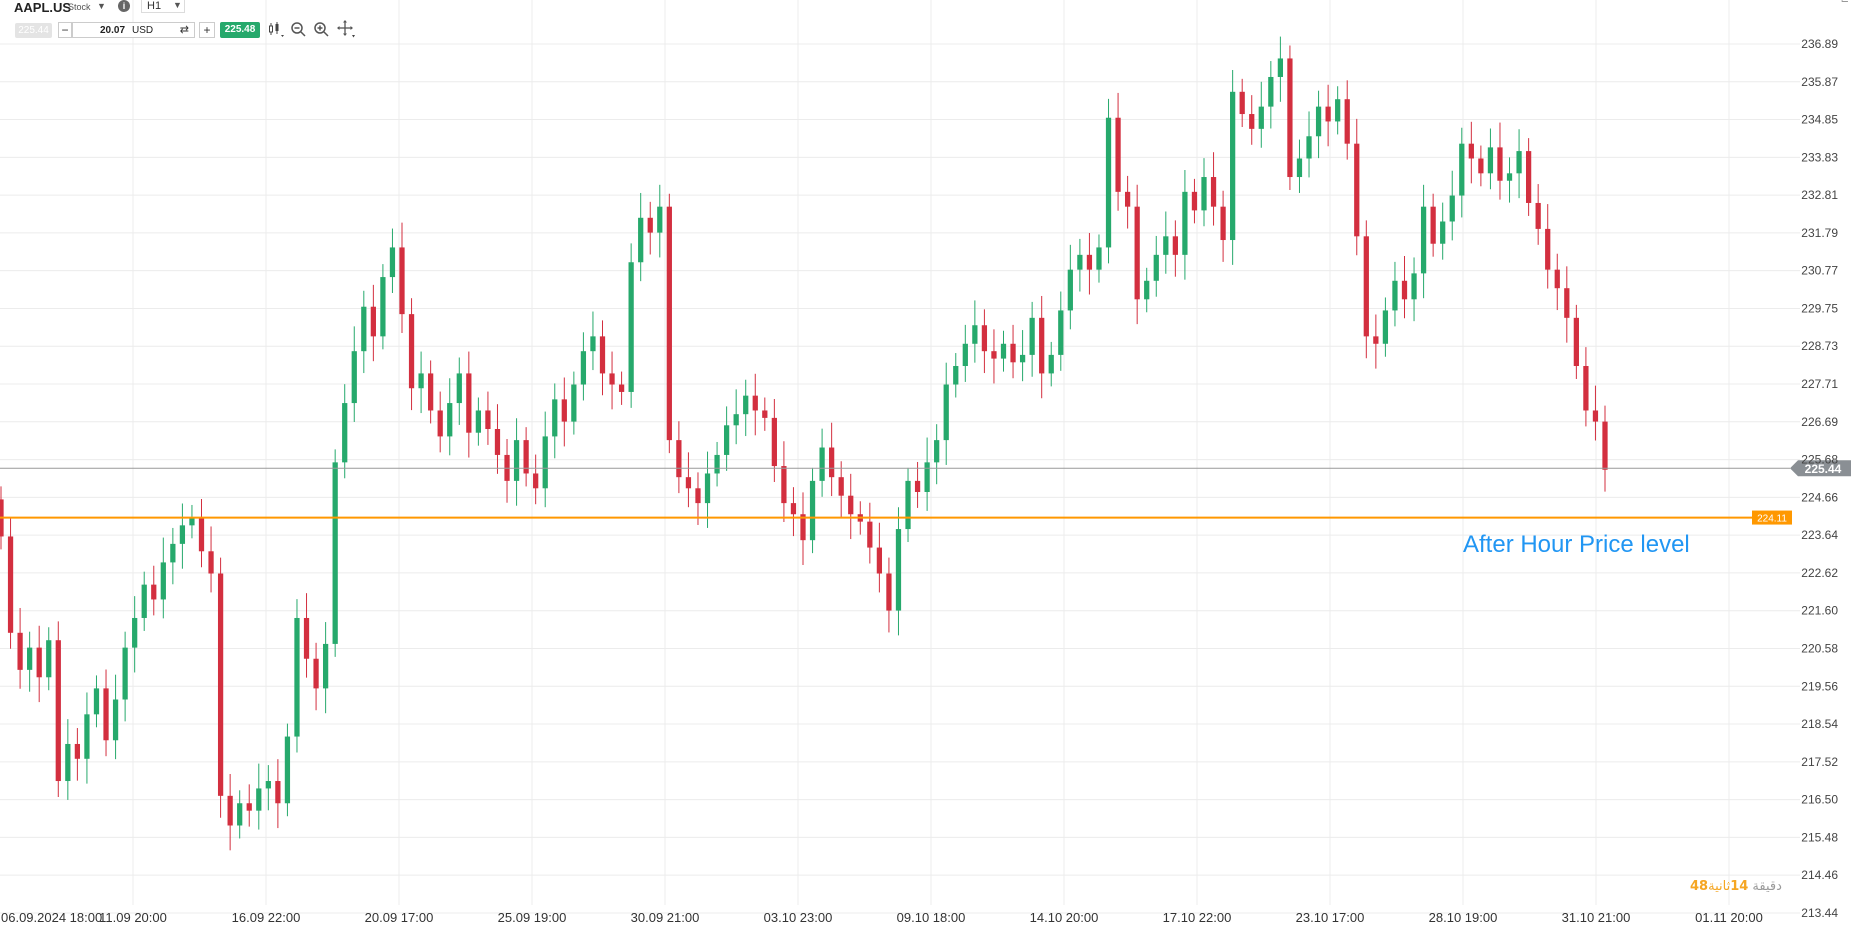 This screenshot has width=1851, height=936. What do you see at coordinates (1729, 917) in the screenshot?
I see `x-tick-label: 01.11 20:00` at bounding box center [1729, 917].